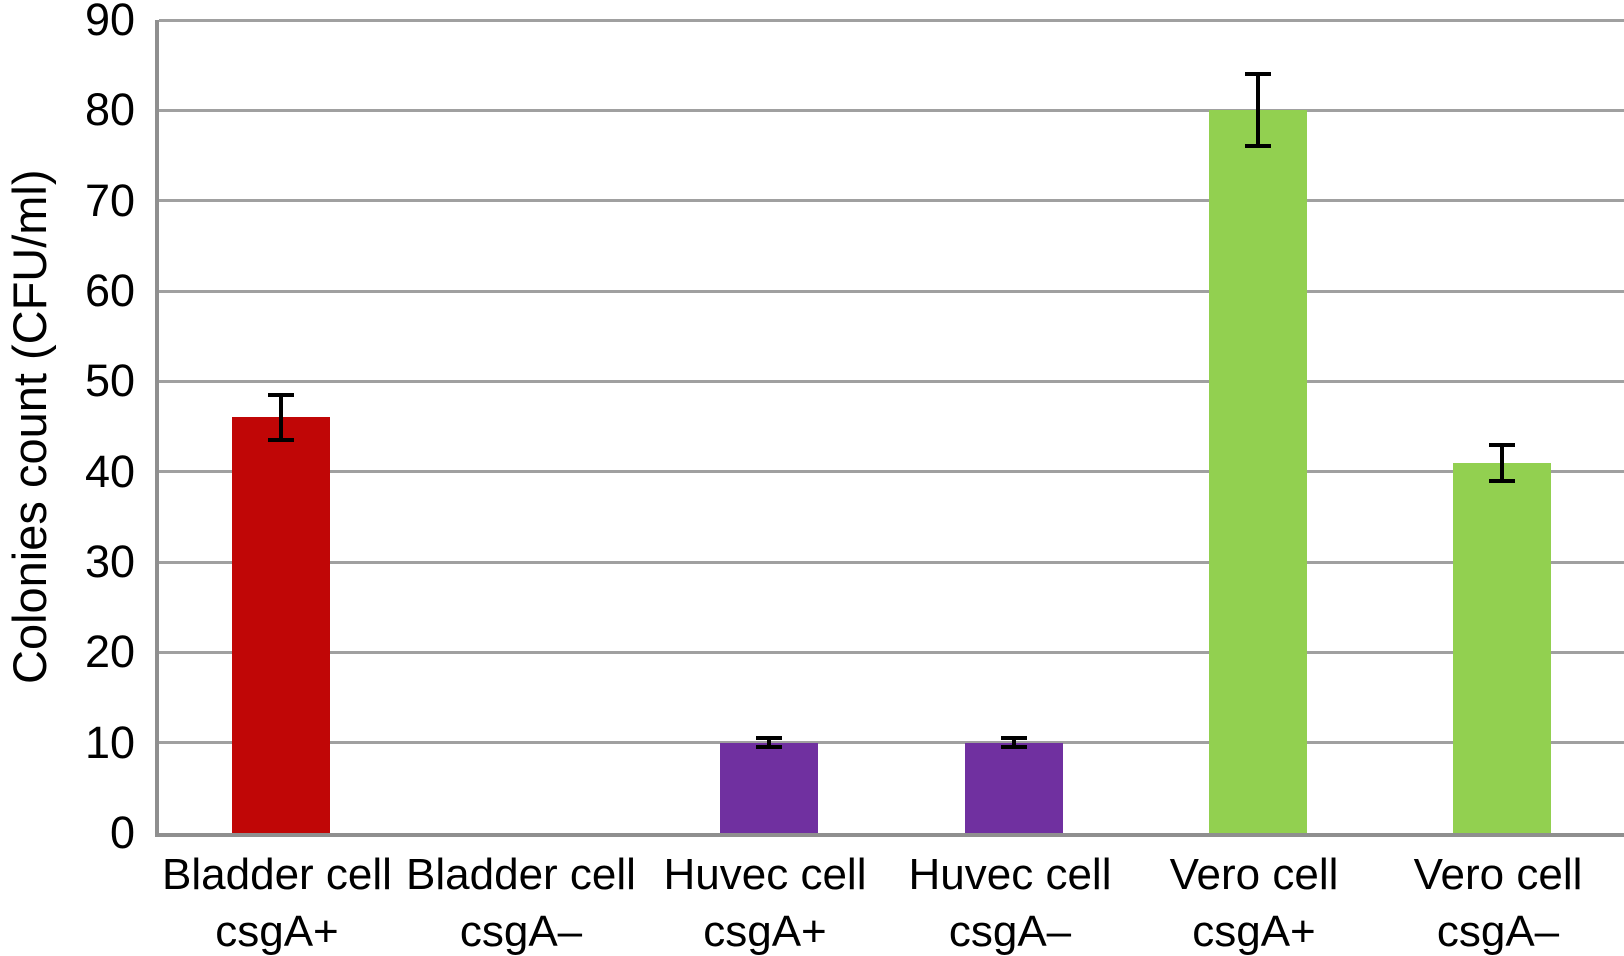 The image size is (1624, 956). Describe the element at coordinates (1010, 903) in the screenshot. I see `x-category-label: Huvec cell csgA–` at that location.